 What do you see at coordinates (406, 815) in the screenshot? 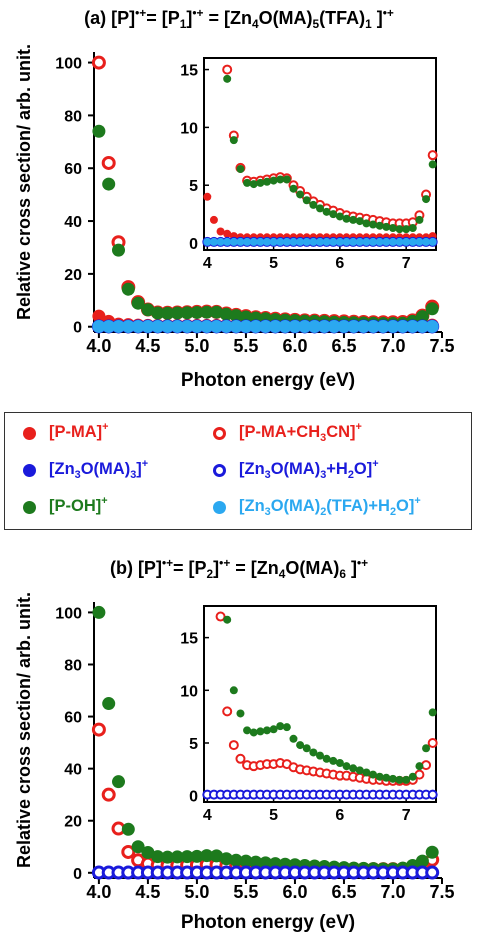
I see `inset-x-tick-label: 7` at bounding box center [406, 815].